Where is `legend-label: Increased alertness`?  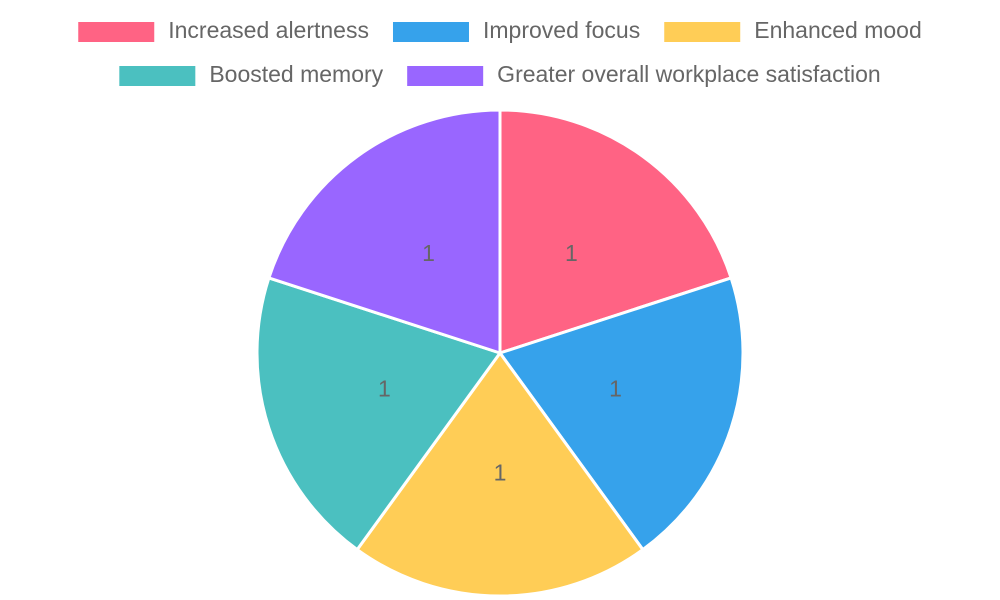
legend-label: Increased alertness is located at coordinates (268, 30).